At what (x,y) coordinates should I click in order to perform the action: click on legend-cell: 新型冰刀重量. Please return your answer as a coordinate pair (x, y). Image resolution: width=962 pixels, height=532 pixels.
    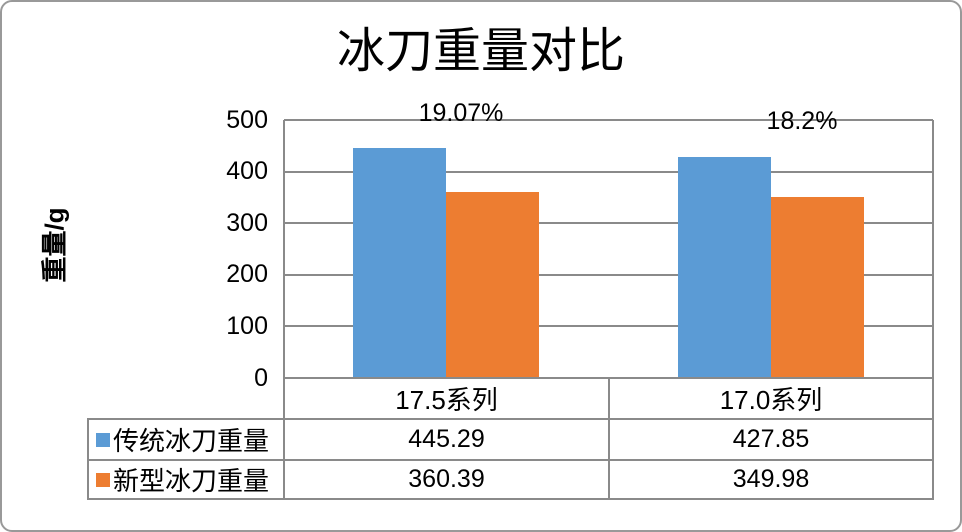
    Looking at the image, I should click on (186, 479).